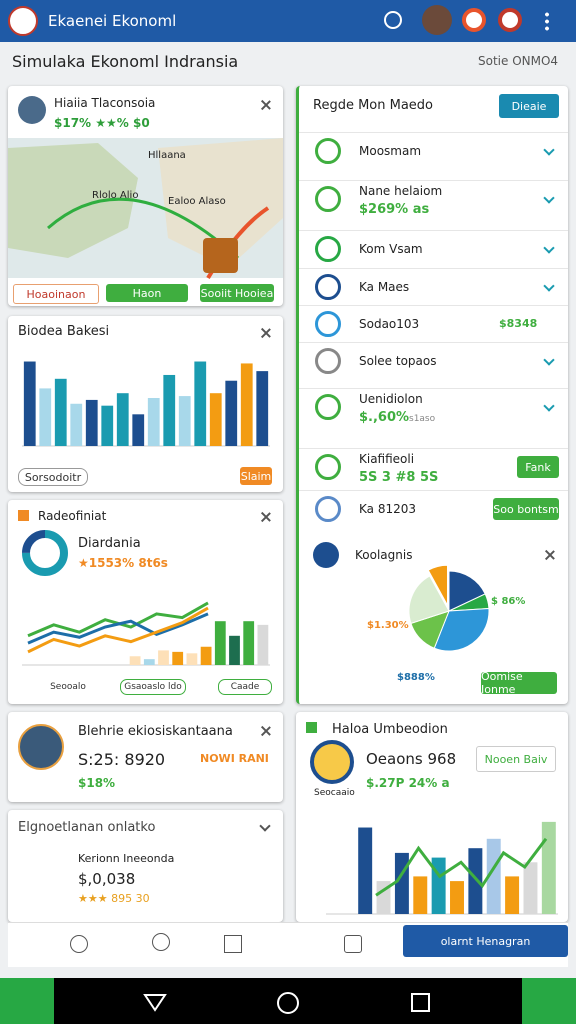 The image size is (576, 1024). Describe the element at coordinates (237, 293) in the screenshot. I see `button: Sooiit Hooiea` at that location.